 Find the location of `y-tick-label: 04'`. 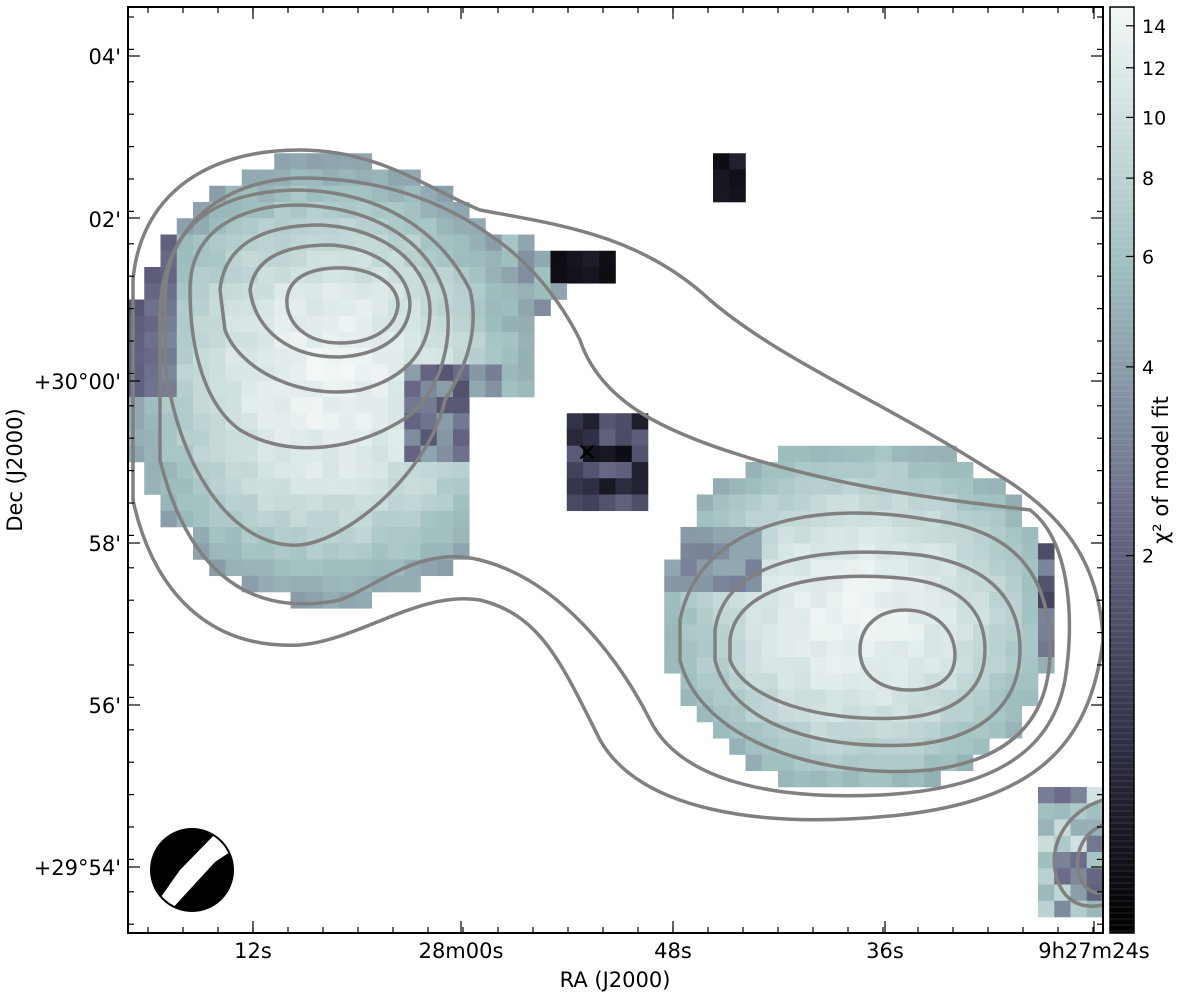

y-tick-label: 04' is located at coordinates (105, 57).